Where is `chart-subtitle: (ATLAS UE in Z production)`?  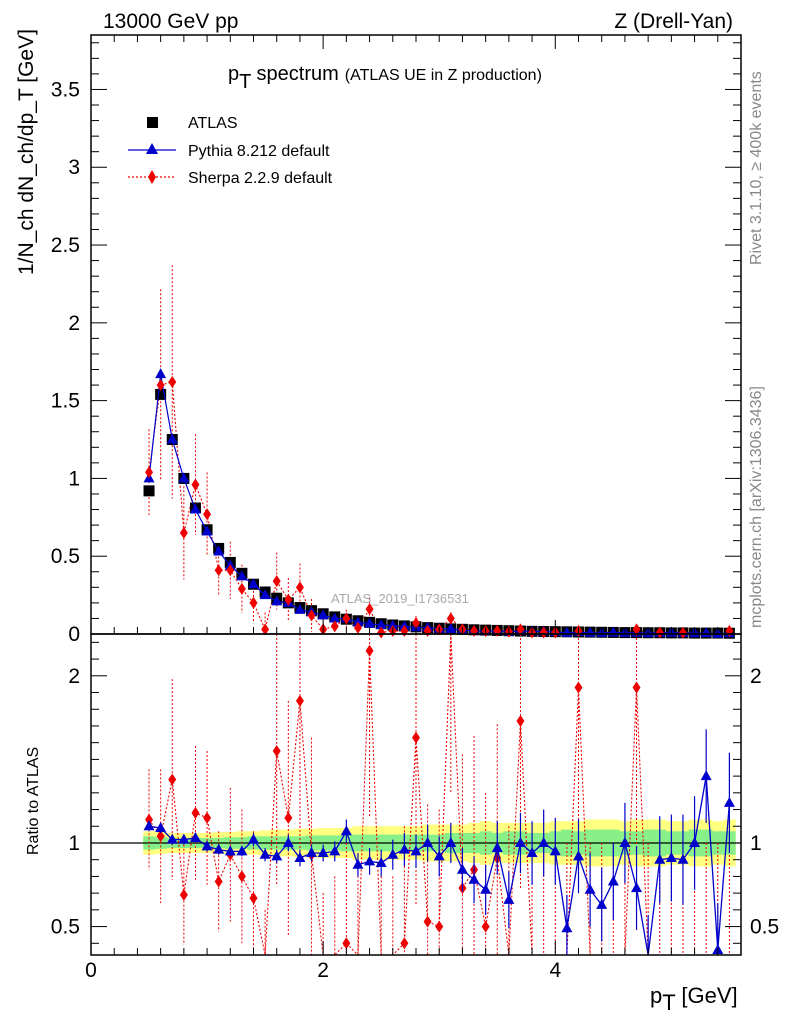
chart-subtitle: (ATLAS UE in Z production) is located at coordinates (443, 75).